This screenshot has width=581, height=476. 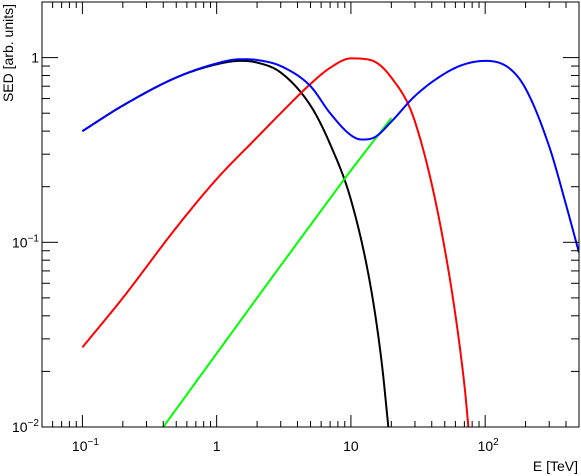 What do you see at coordinates (351, 446) in the screenshot?
I see `x-tick-label: 10` at bounding box center [351, 446].